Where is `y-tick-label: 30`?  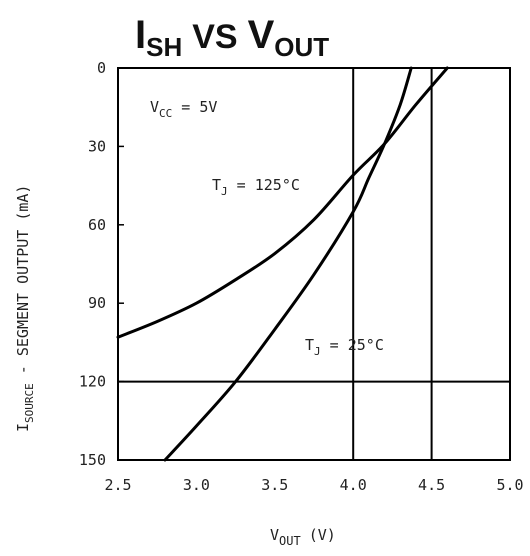 y-tick-label: 30 is located at coordinates (97, 146).